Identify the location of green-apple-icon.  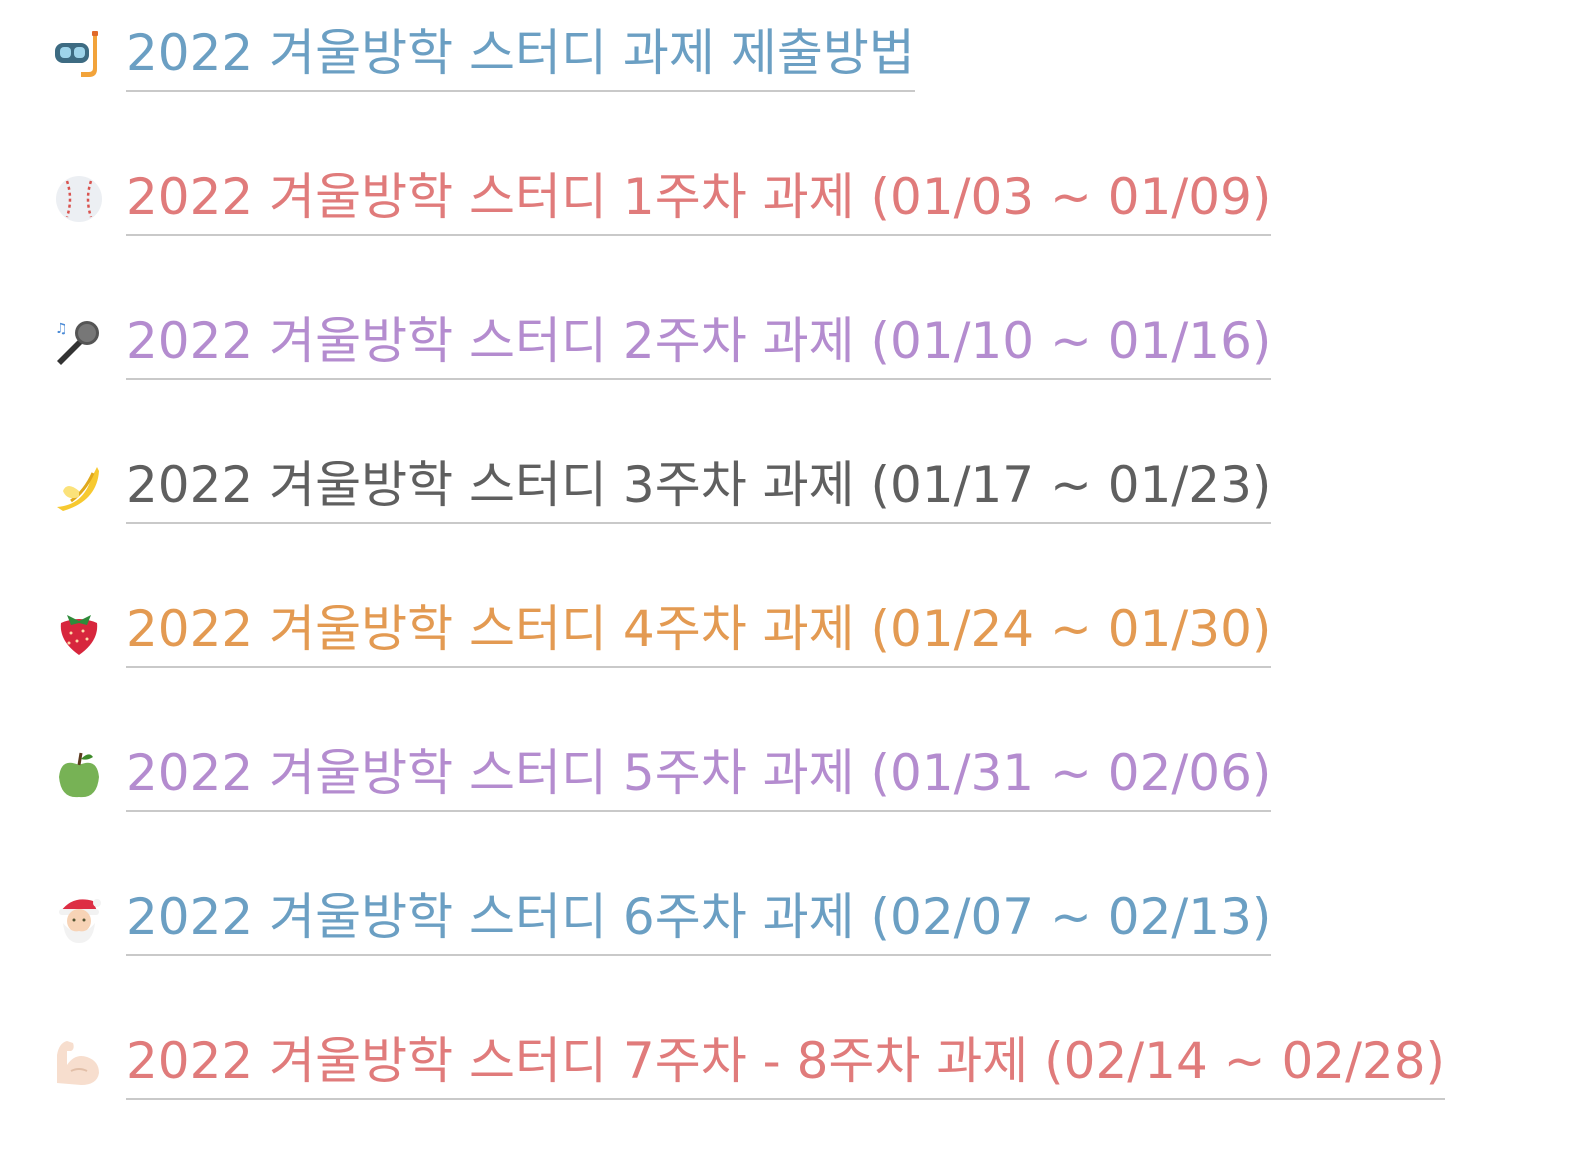
(79, 775).